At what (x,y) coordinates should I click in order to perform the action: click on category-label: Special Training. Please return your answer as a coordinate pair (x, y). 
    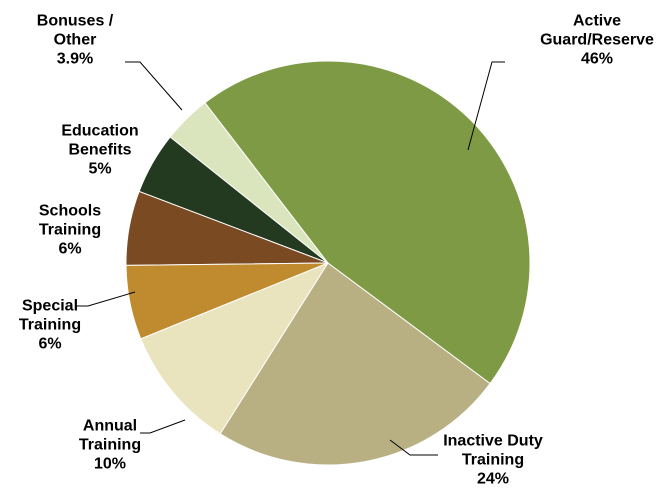
    Looking at the image, I should click on (50, 315).